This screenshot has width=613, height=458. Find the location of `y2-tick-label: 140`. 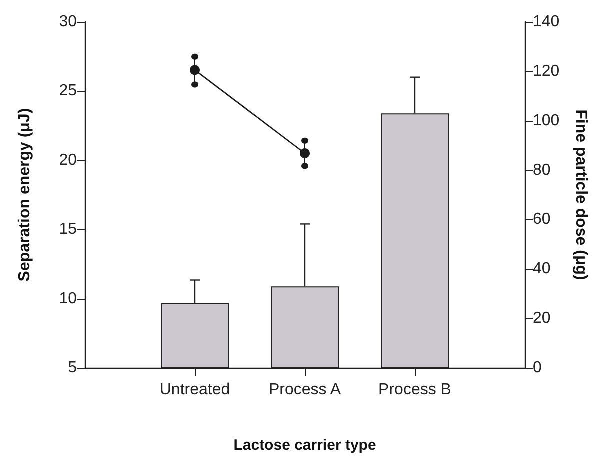

y2-tick-label: 140 is located at coordinates (546, 22).